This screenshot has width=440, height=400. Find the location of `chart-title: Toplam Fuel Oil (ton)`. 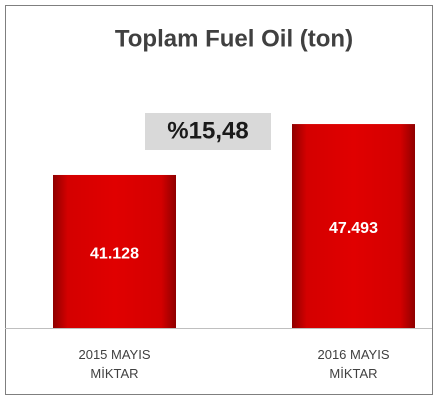

chart-title: Toplam Fuel Oil (ton) is located at coordinates (234, 38).